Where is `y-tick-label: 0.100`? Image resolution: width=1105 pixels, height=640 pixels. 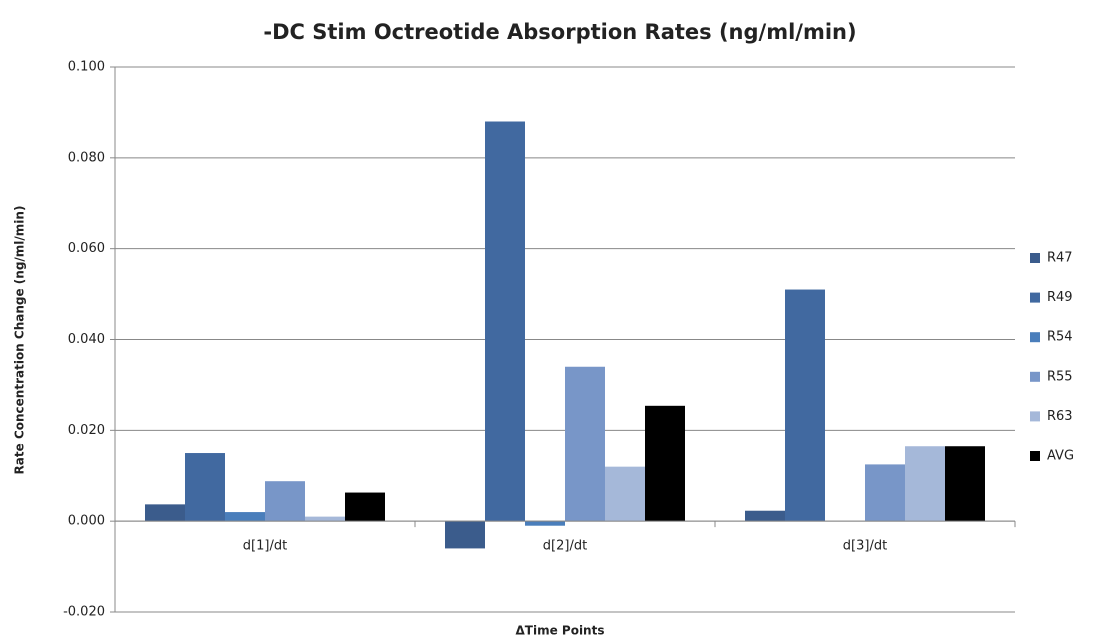
y-tick-label: 0.100 is located at coordinates (86, 67).